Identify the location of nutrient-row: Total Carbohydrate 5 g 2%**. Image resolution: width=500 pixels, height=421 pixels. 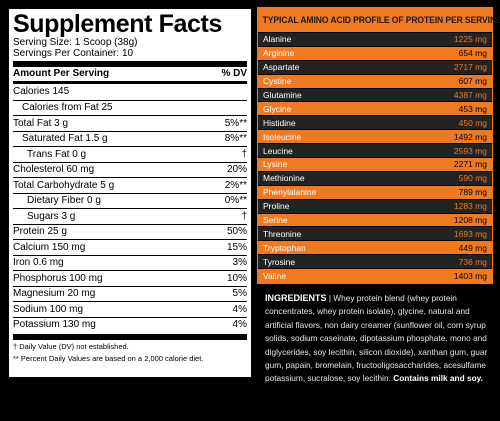
(130, 185).